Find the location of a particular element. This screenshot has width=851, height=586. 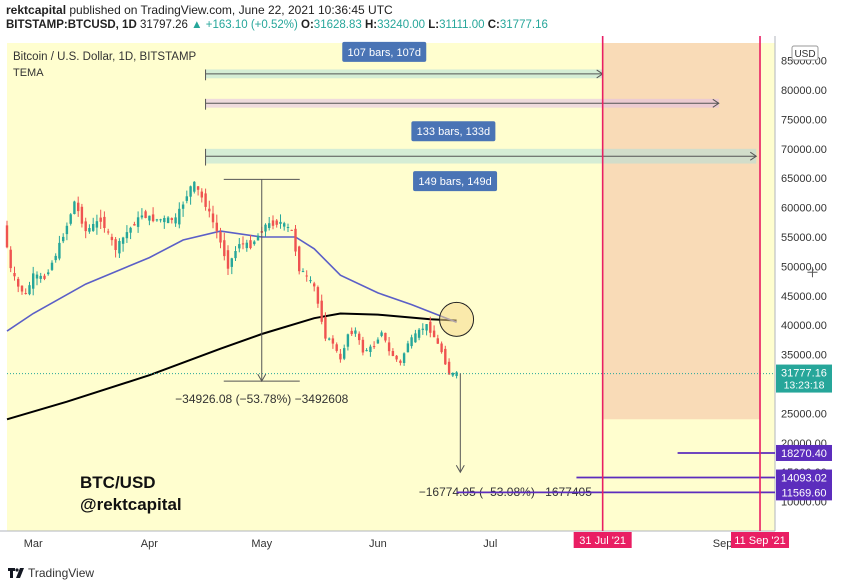

brand-name: TradingView is located at coordinates (61, 573).